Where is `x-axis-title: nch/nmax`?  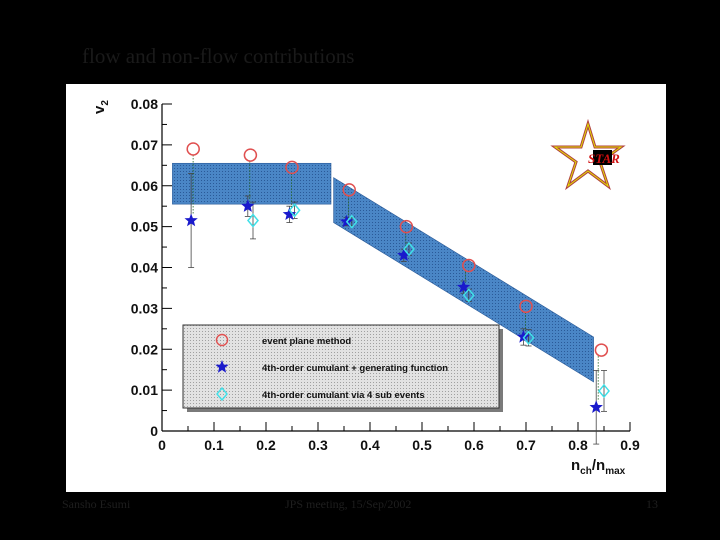 x-axis-title: nch/nmax is located at coordinates (598, 467).